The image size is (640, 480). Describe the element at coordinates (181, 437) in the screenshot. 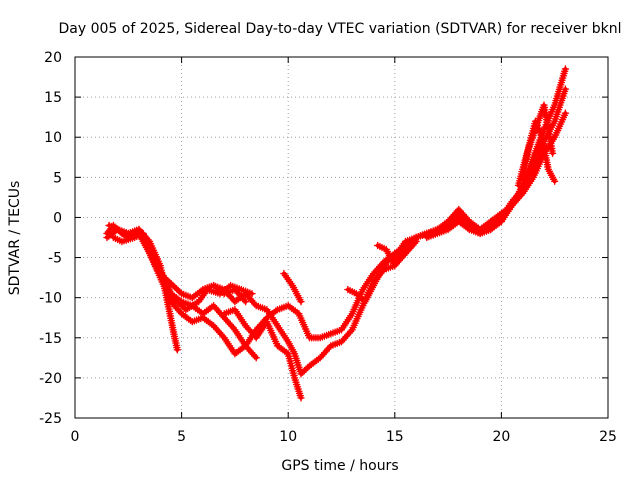

I see `x-tick-label: 5` at that location.